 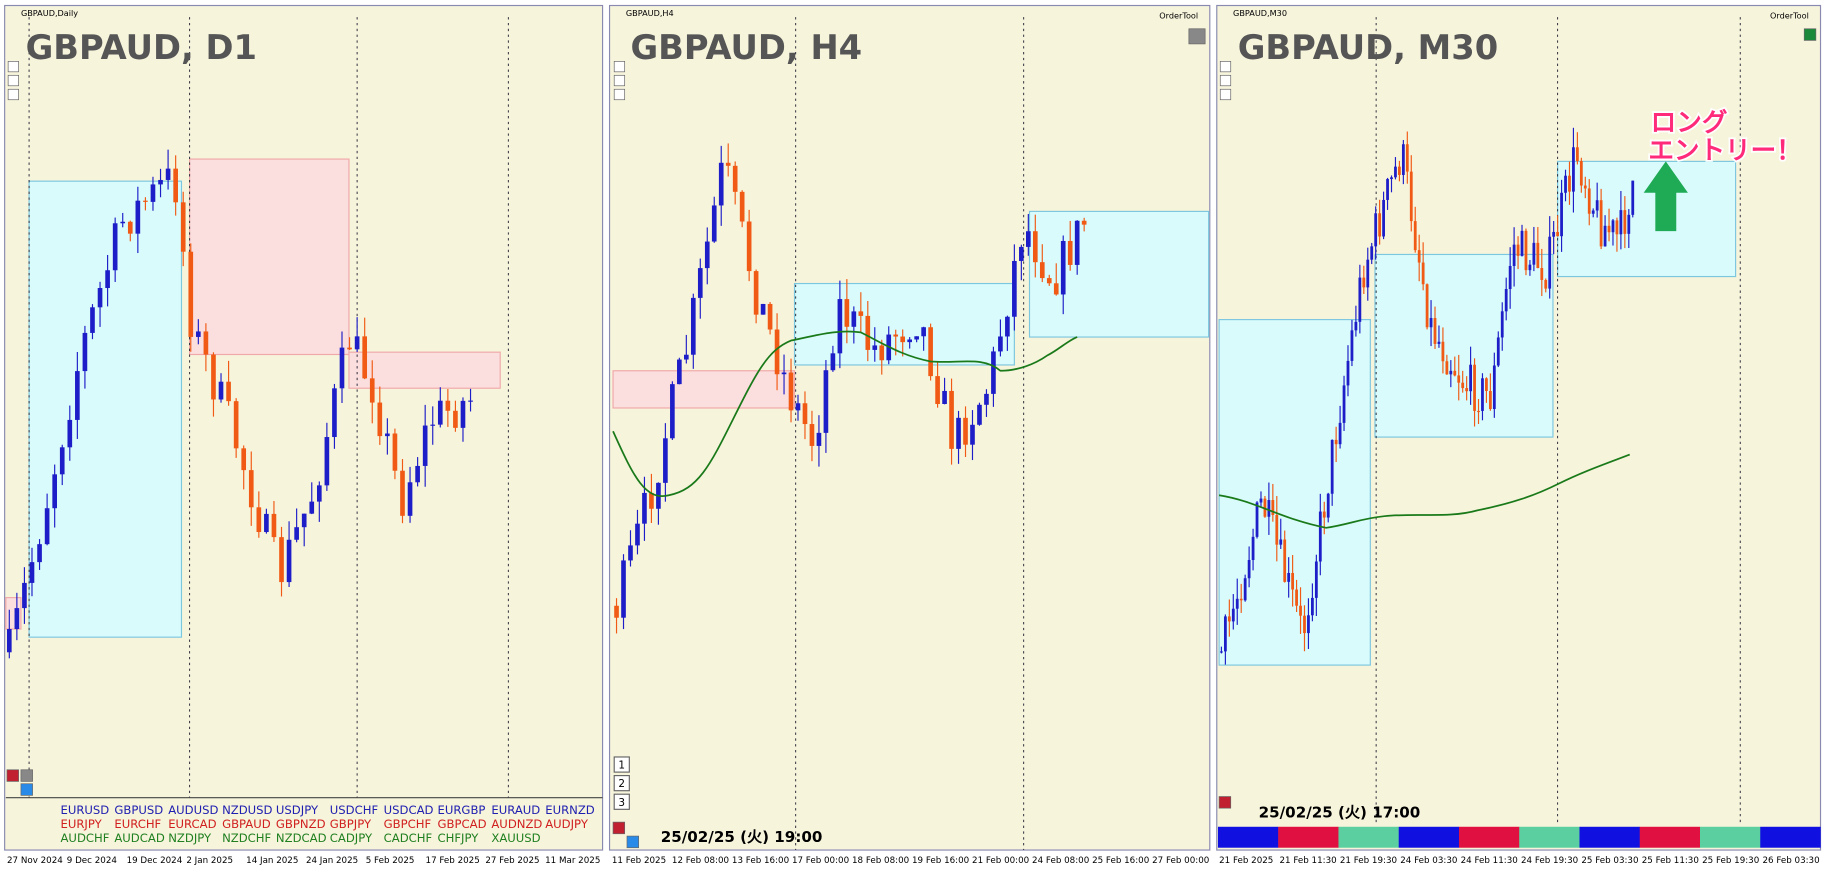 I want to click on symbol-button: CADJPY, so click(x=351, y=838).